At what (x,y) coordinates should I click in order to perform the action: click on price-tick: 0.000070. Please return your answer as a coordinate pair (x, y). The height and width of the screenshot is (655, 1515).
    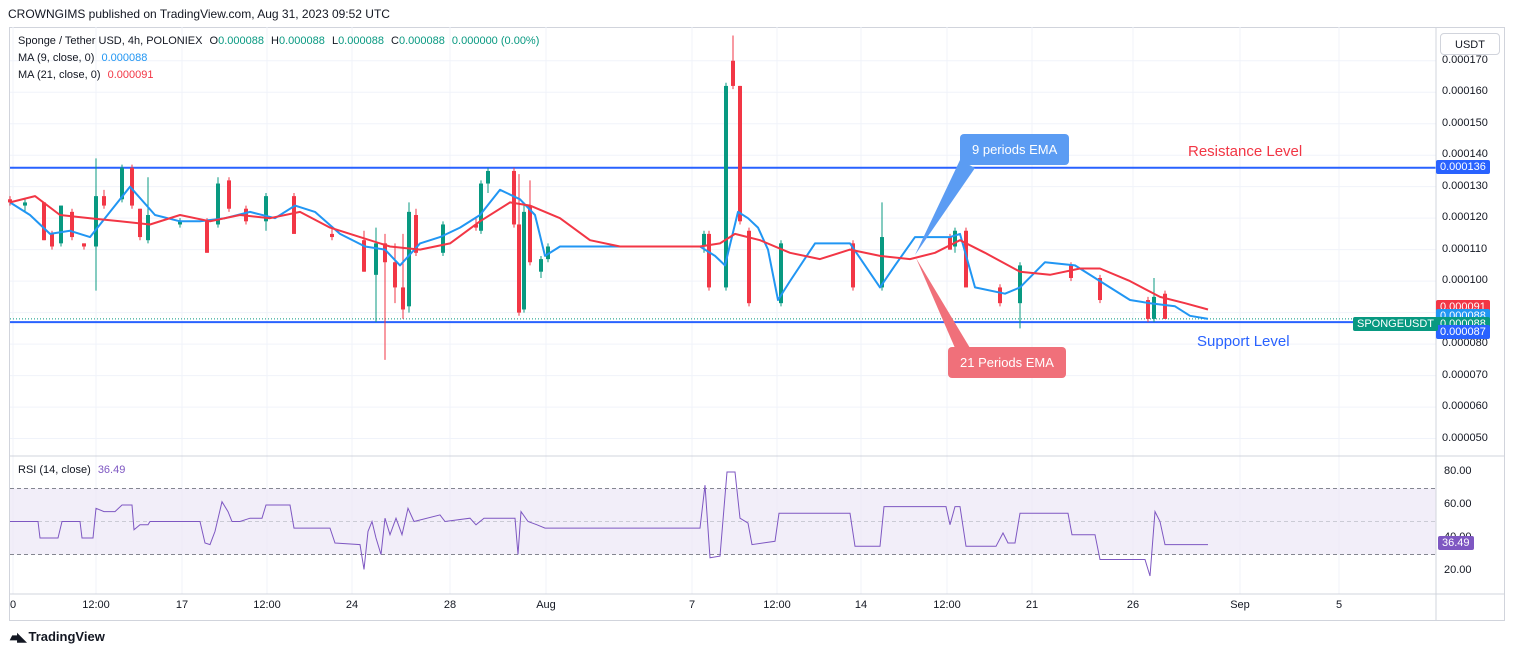
    Looking at the image, I should click on (1465, 374).